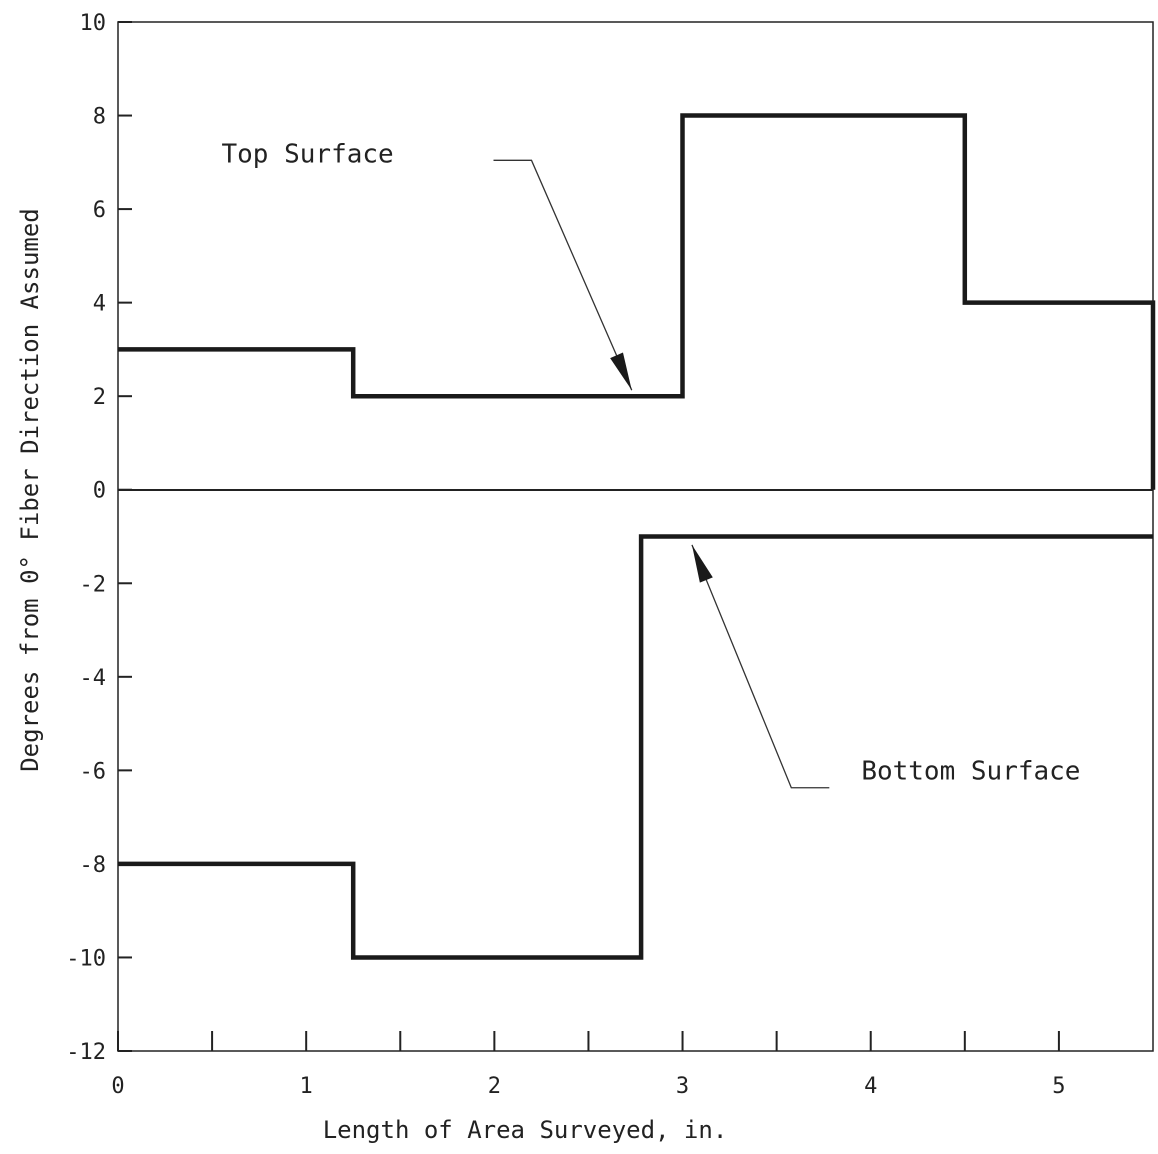  What do you see at coordinates (86, 1052) in the screenshot?
I see `y-tick-label: -12` at bounding box center [86, 1052].